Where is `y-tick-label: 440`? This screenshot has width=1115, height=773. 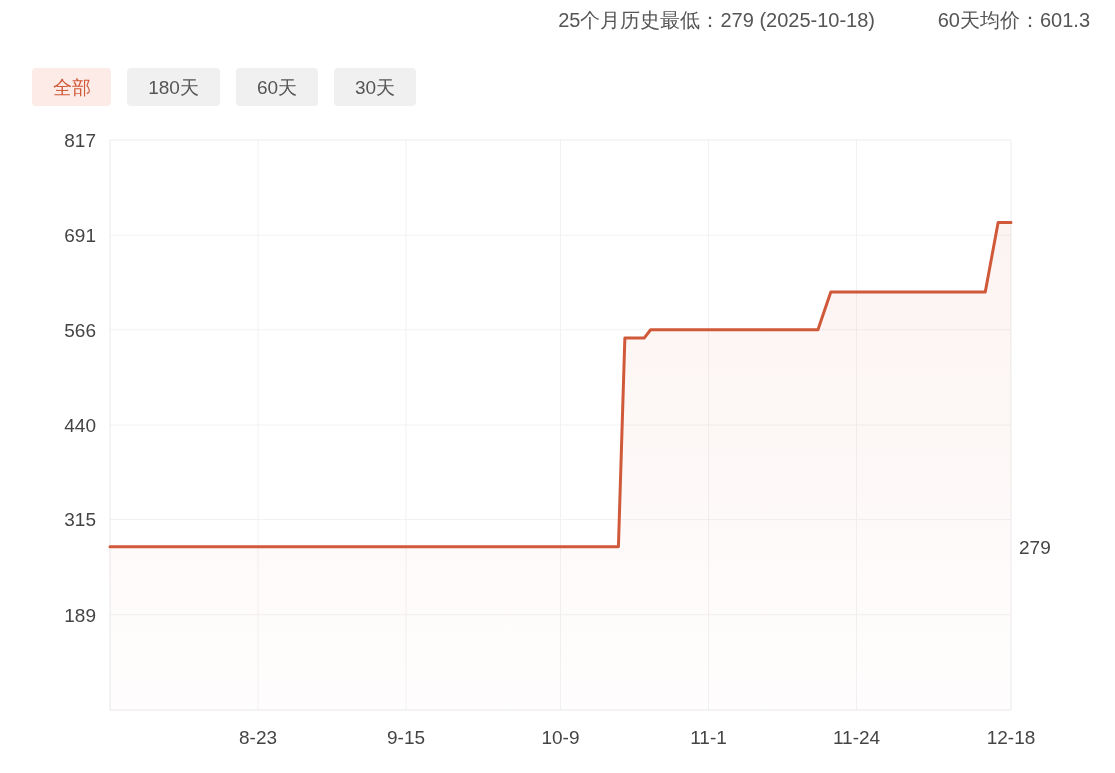 y-tick-label: 440 is located at coordinates (80, 425).